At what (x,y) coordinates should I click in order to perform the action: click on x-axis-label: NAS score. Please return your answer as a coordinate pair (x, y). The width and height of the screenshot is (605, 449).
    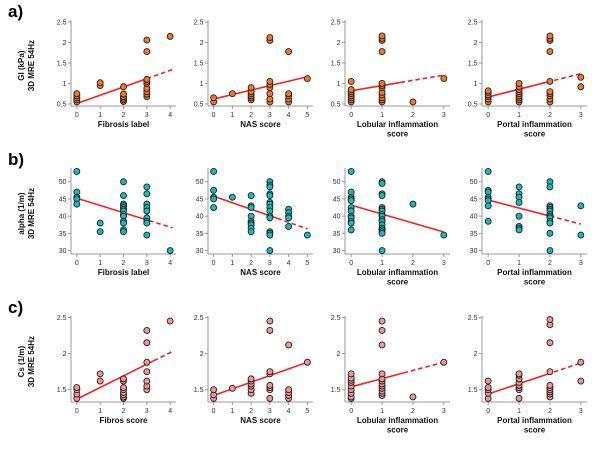
    Looking at the image, I should click on (260, 124).